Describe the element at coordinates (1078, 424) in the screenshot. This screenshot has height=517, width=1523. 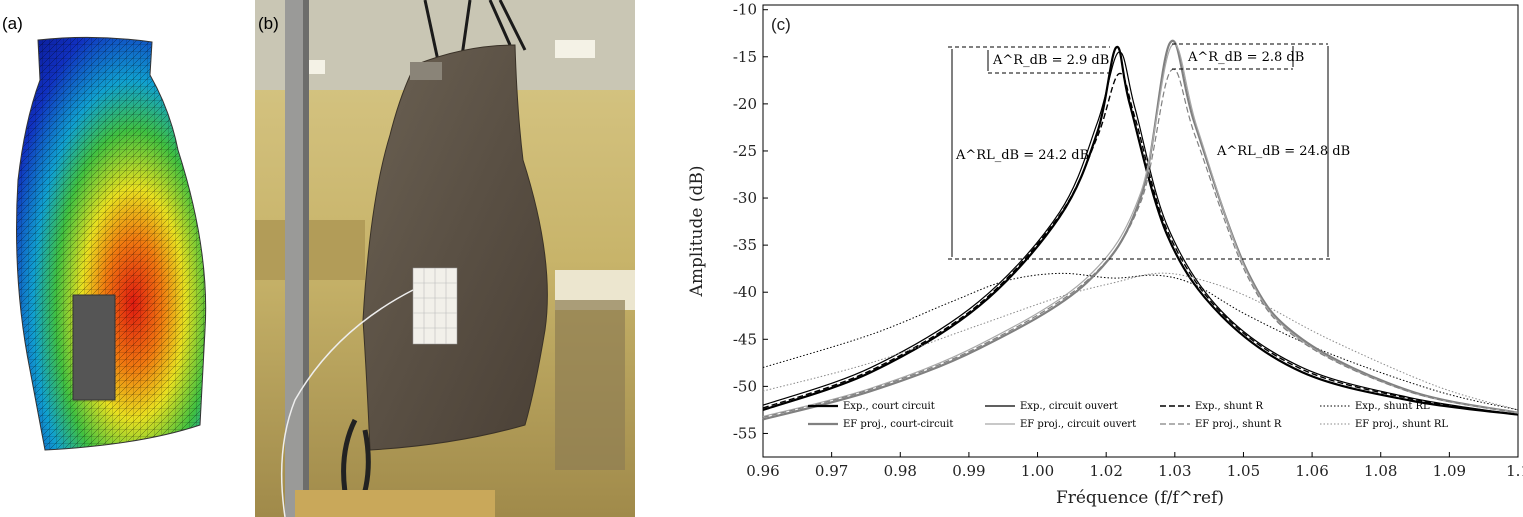
I see `legend-label-5: EF proj., circuit ouvert` at that location.